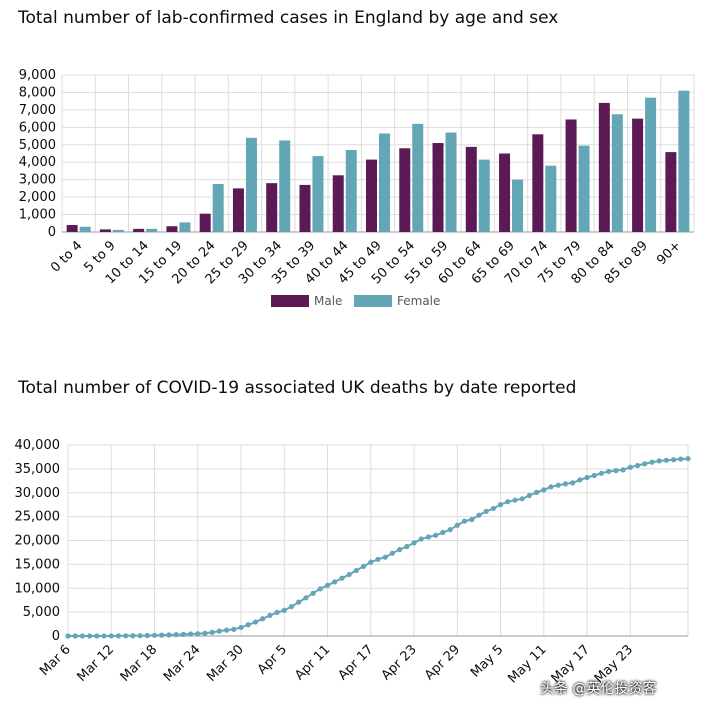 The height and width of the screenshot is (714, 710). Describe the element at coordinates (37, 110) in the screenshot. I see `y-tick-label: 7,000` at that location.